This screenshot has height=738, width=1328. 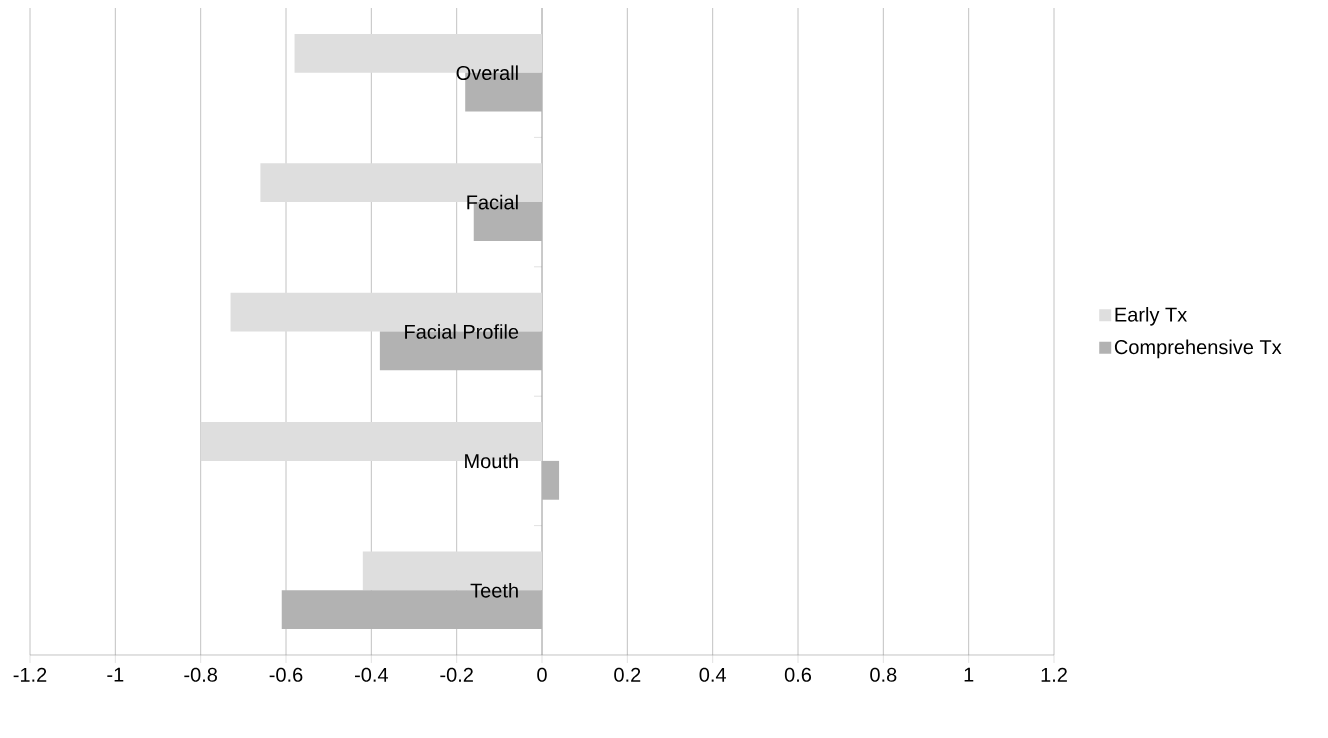 I want to click on x-tick-label: 0.6, so click(x=798, y=674).